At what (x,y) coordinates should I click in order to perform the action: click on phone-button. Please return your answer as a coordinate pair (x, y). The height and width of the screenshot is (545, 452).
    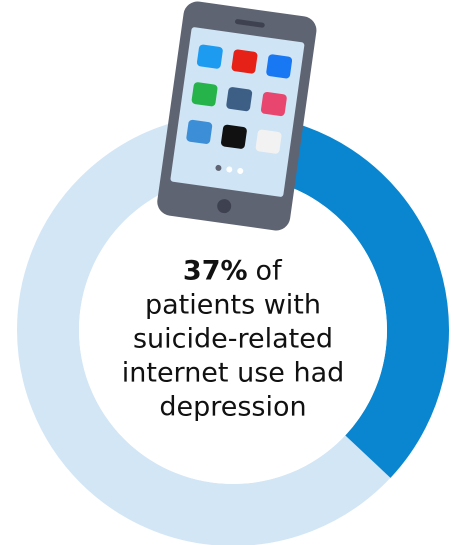
    Looking at the image, I should click on (224, 206).